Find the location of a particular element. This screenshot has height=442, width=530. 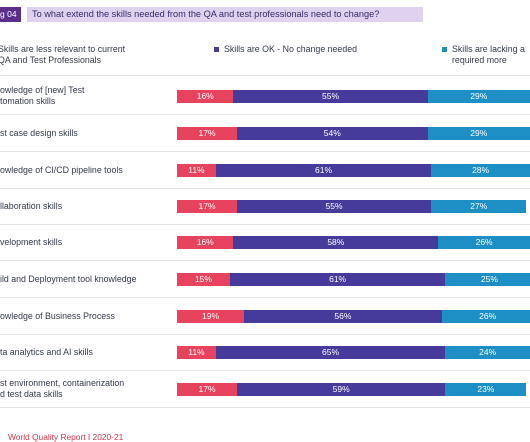

stacked-bar: 19% 56% 26% is located at coordinates (353, 316).